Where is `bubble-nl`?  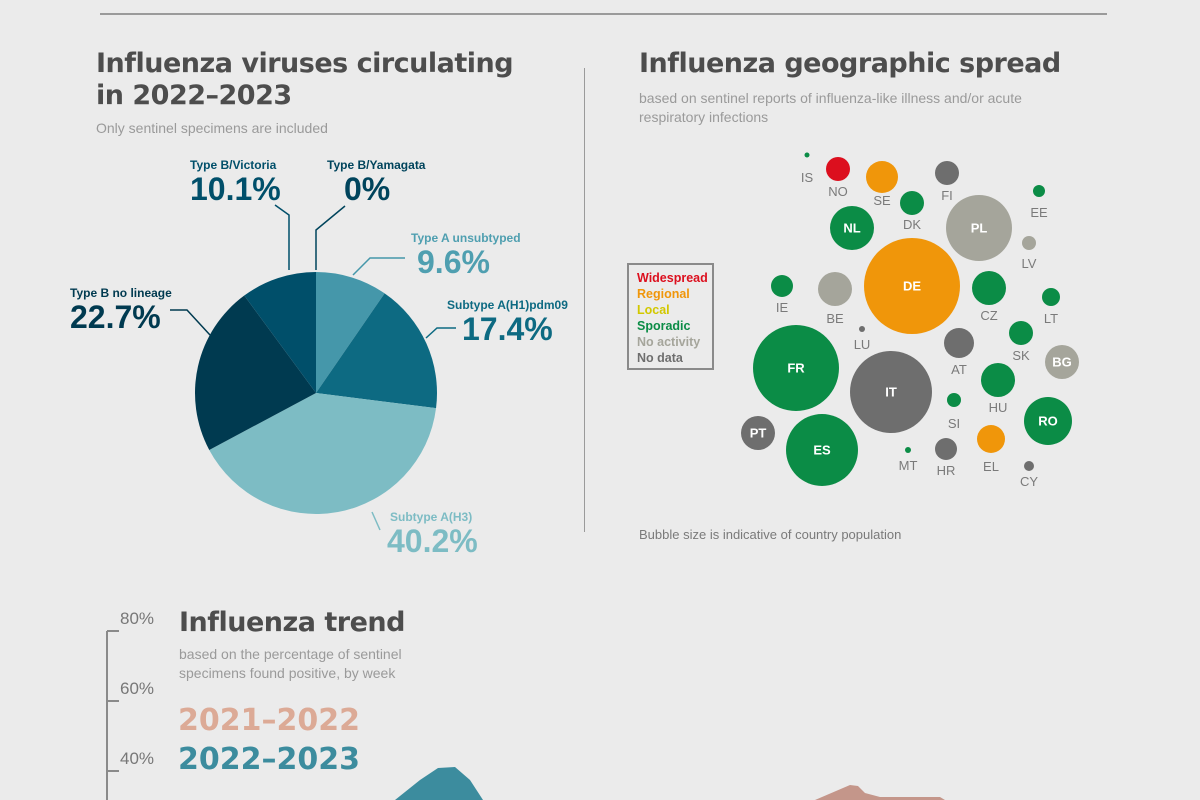
bubble-nl is located at coordinates (852, 228).